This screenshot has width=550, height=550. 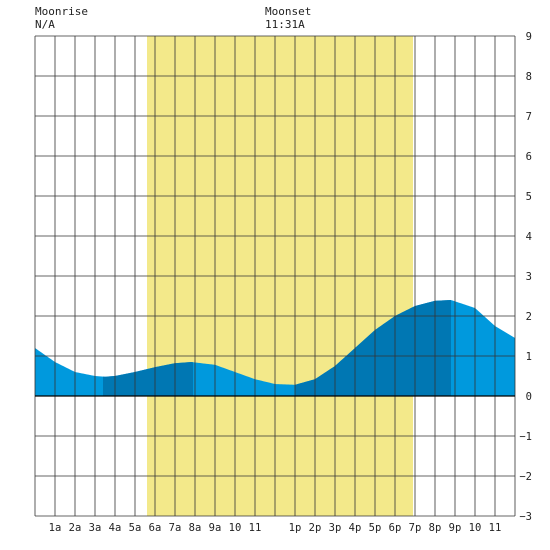 I want to click on x-tick-label: 4a, so click(x=115, y=528).